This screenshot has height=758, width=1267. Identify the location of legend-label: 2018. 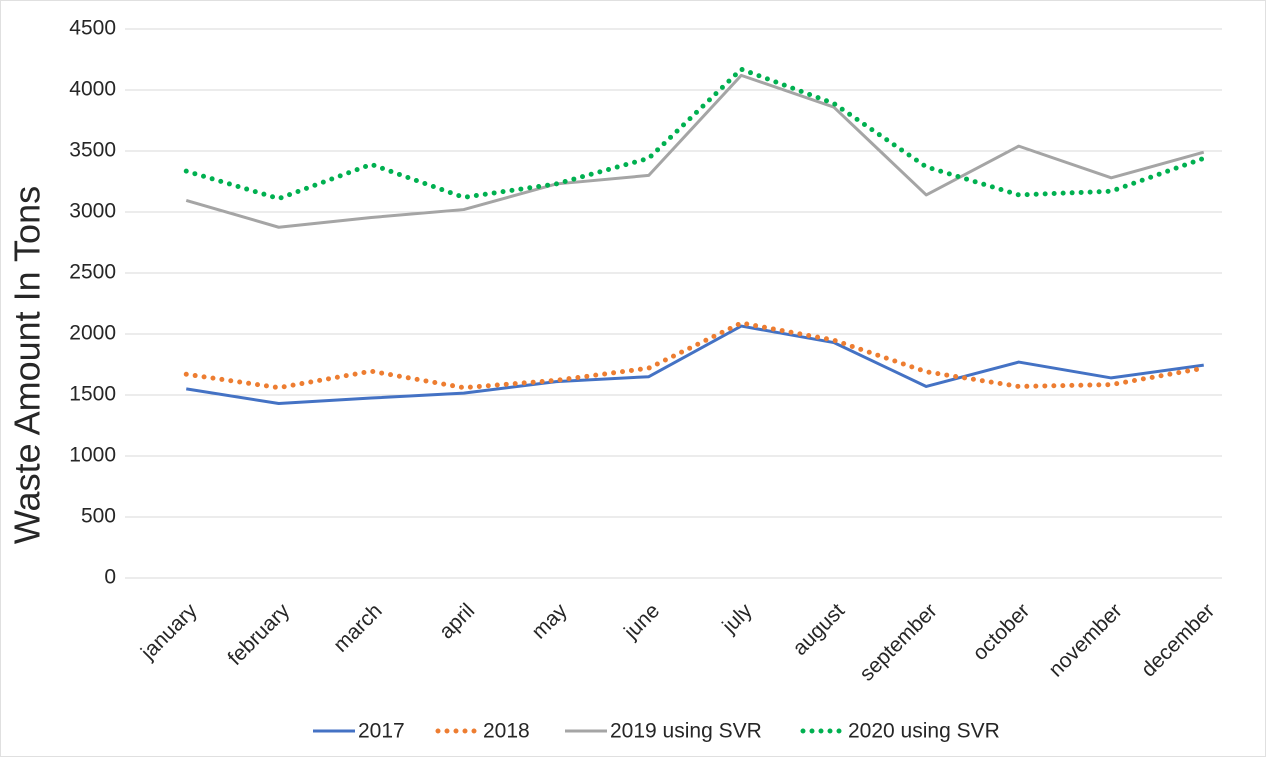
(506, 731).